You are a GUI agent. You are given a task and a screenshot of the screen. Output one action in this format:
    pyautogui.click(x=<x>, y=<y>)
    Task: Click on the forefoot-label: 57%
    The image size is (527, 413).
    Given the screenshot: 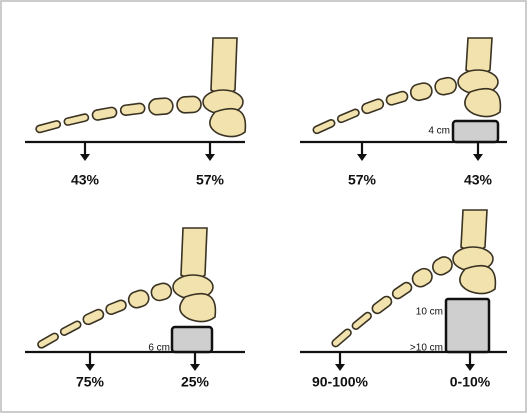 What is the action you would take?
    pyautogui.click(x=362, y=180)
    